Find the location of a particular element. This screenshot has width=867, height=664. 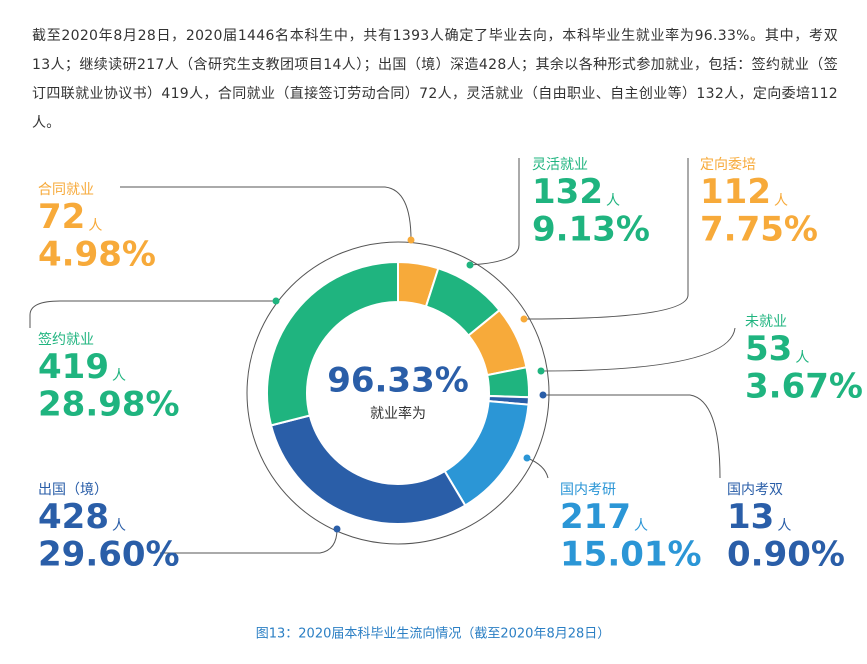

count-label: 112 人 is located at coordinates (744, 192).